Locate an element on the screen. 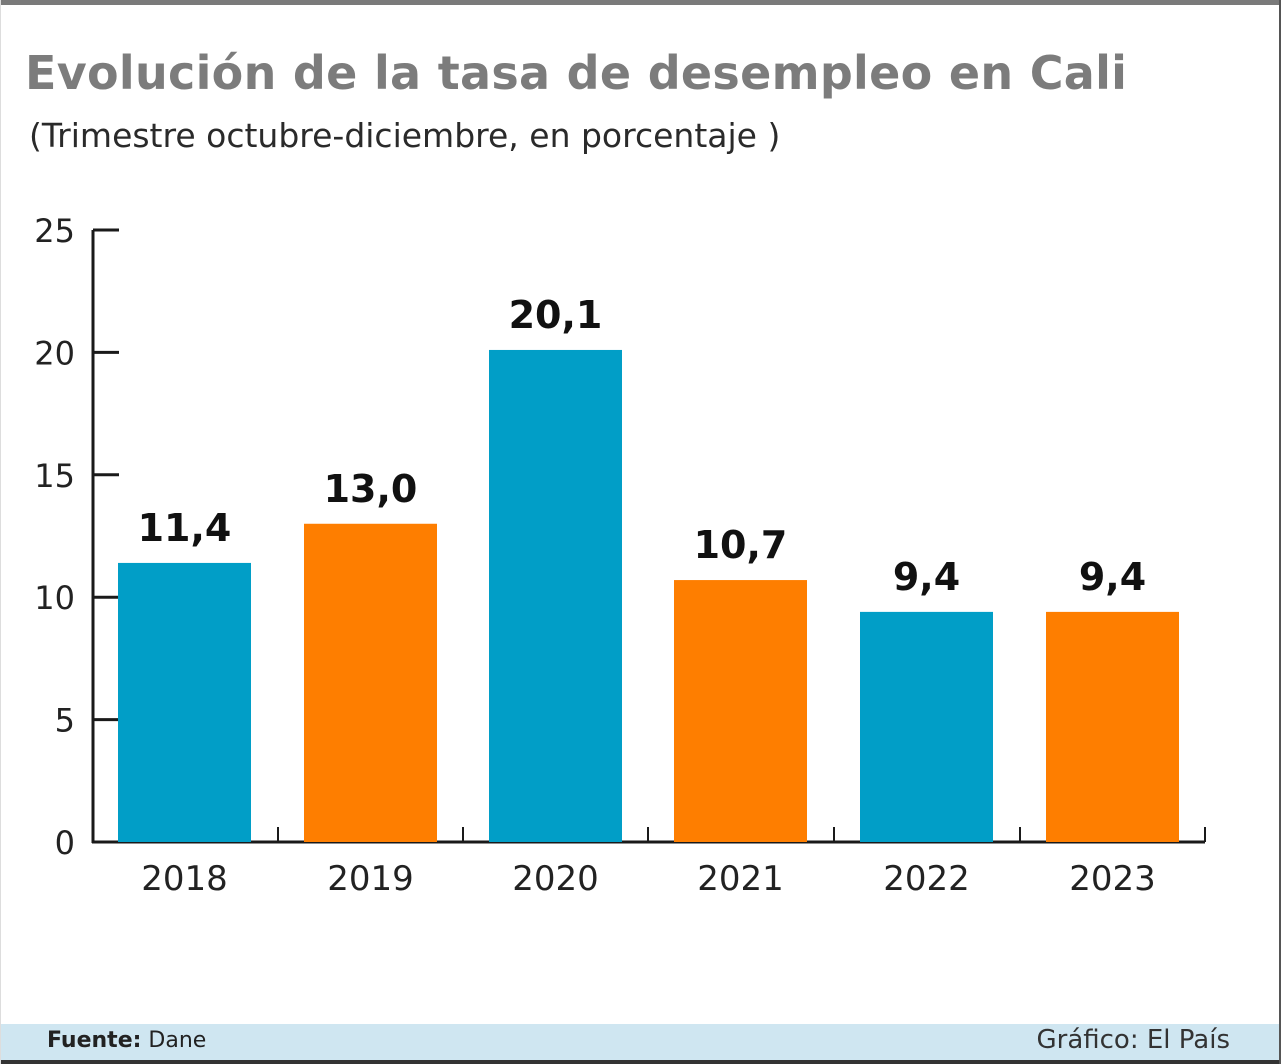 The width and height of the screenshot is (1281, 1064). source-key: Fuente: is located at coordinates (94, 1040).